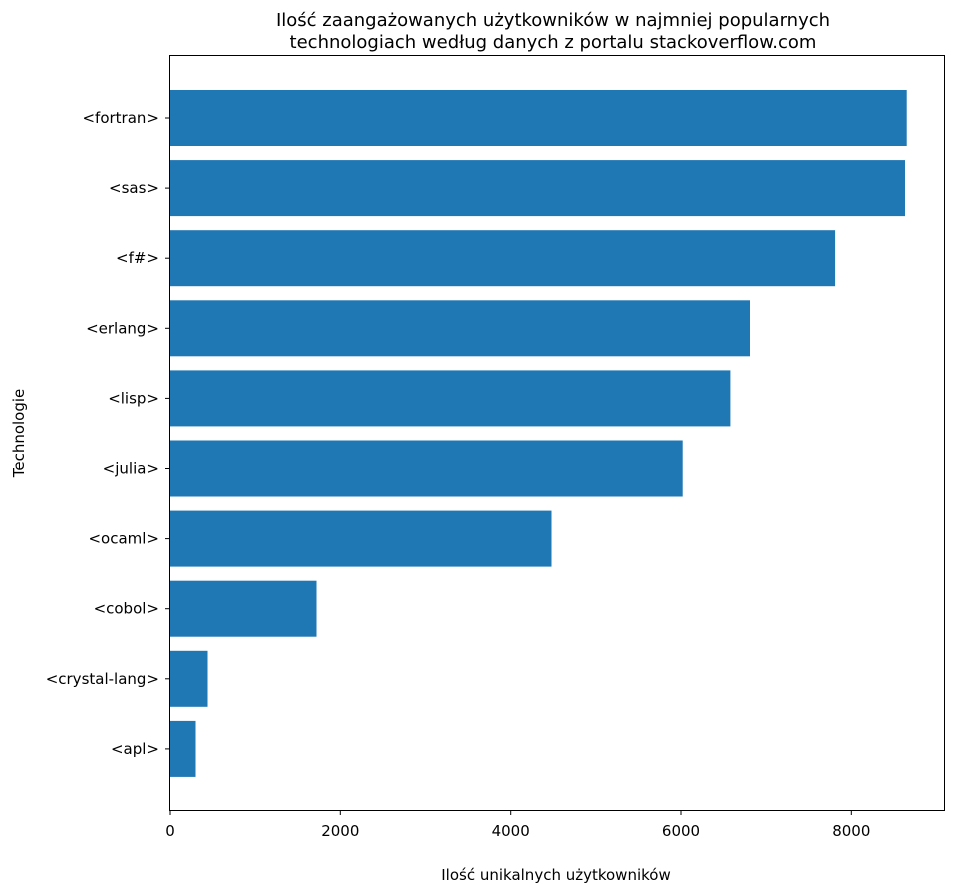  What do you see at coordinates (340, 831) in the screenshot?
I see `x-tick-label-1: 2000` at bounding box center [340, 831].